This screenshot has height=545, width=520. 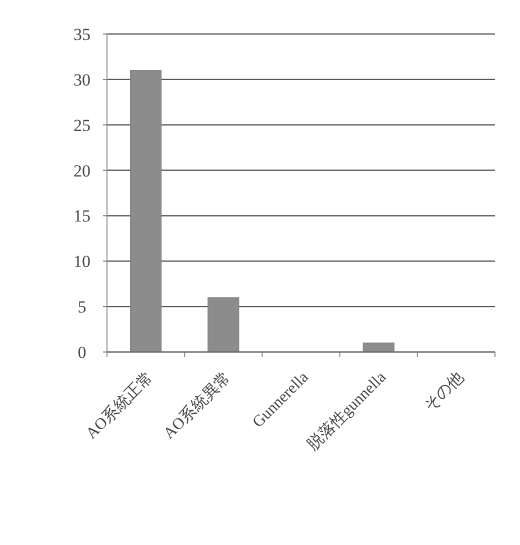 What do you see at coordinates (197, 405) in the screenshot?
I see `x-tick-label: AO系統異常` at bounding box center [197, 405].